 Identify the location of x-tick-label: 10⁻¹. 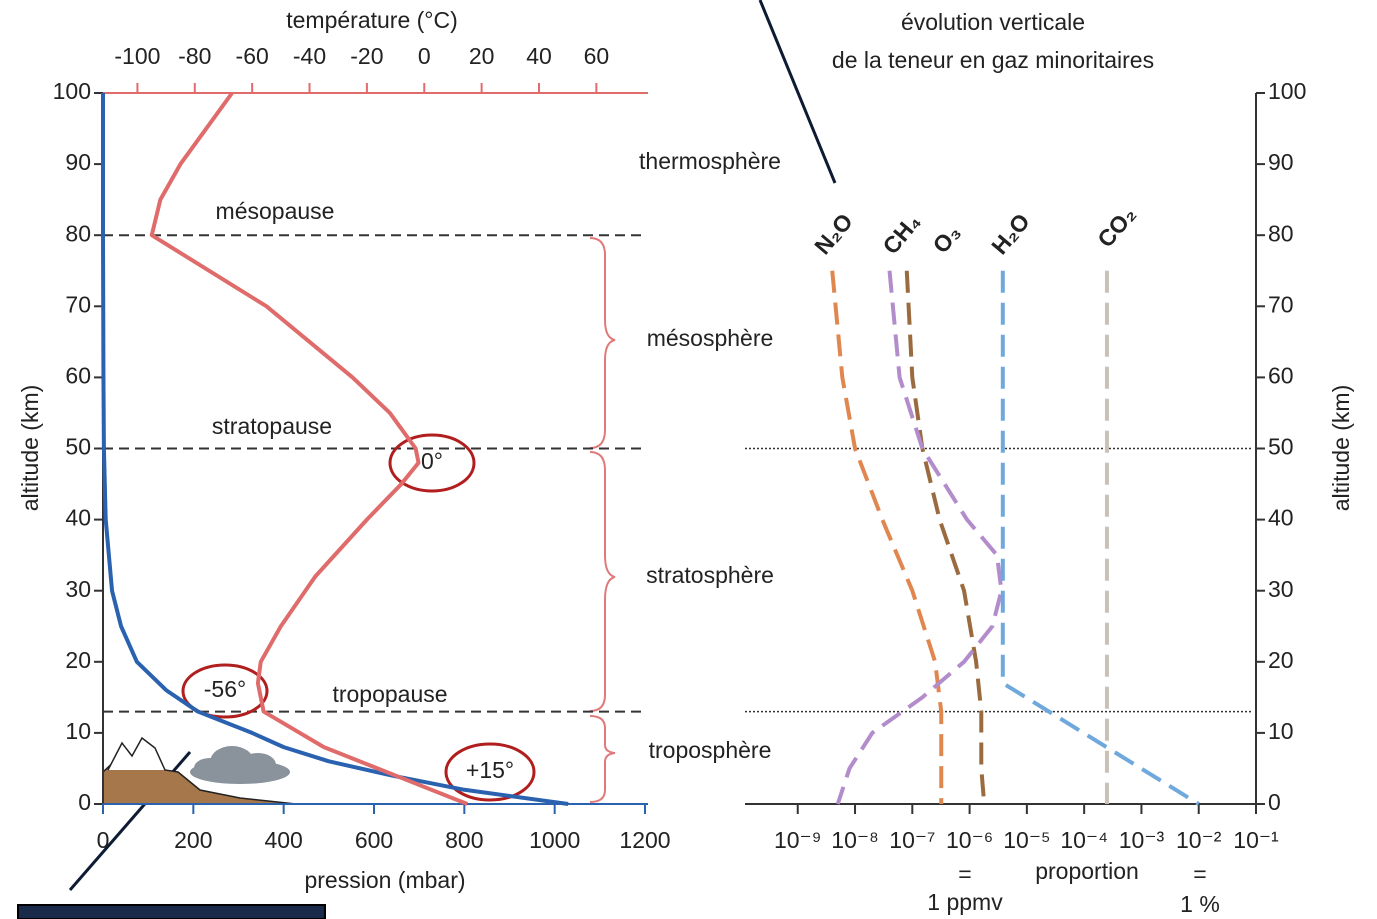
(1256, 840).